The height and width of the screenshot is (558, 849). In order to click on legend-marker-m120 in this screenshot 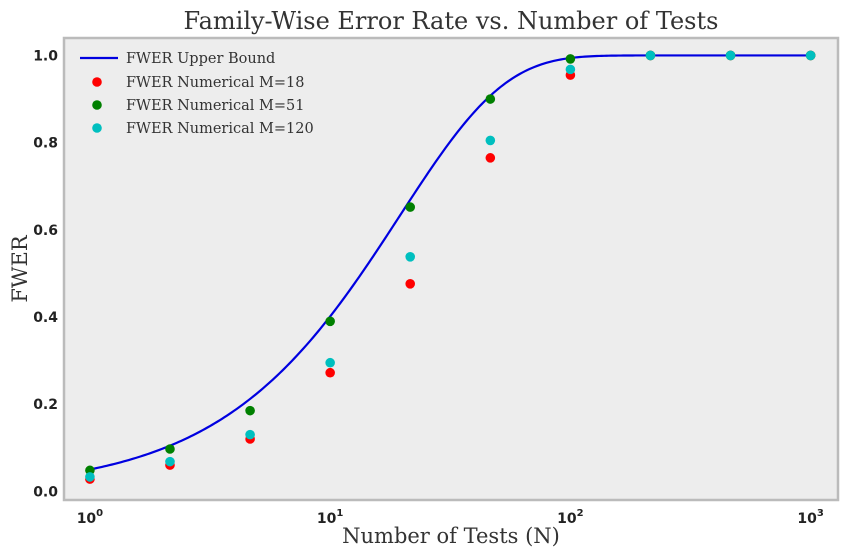, I will do `click(97, 128)`.